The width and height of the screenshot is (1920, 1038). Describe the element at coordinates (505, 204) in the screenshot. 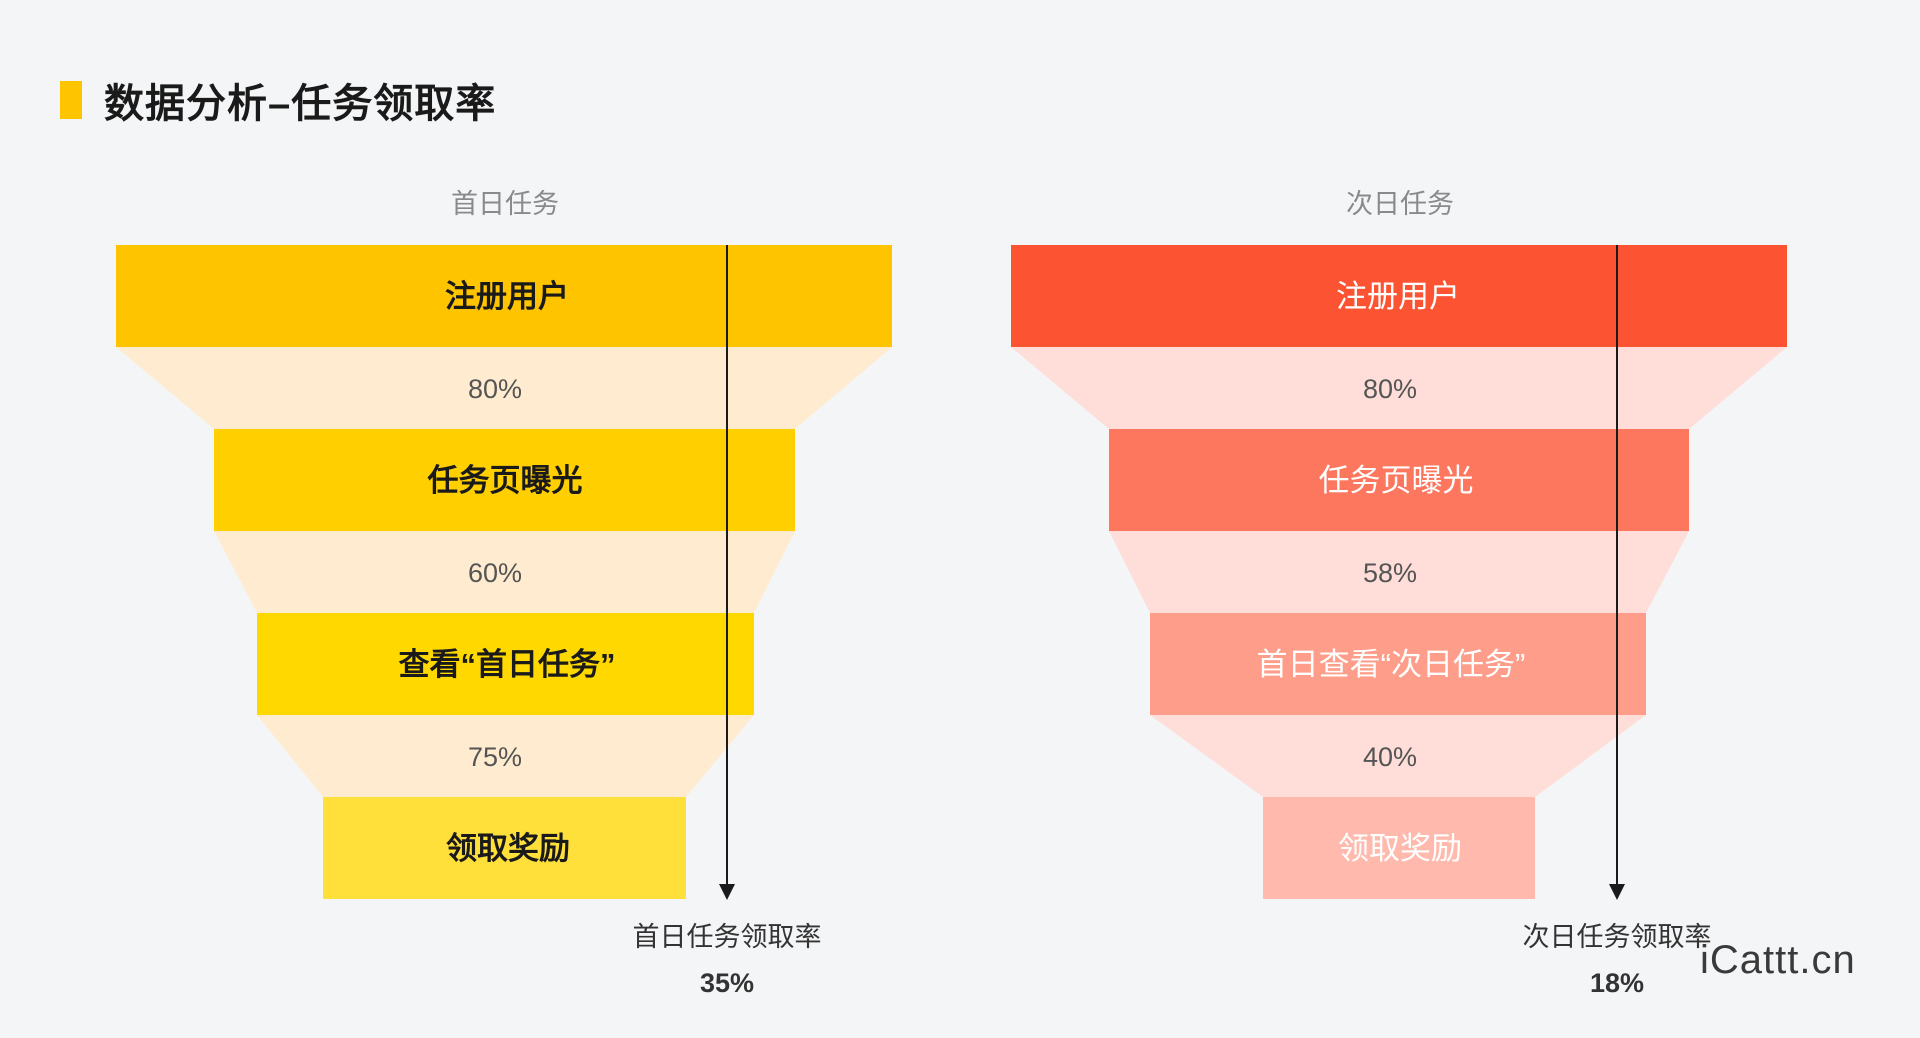

I see `funnel-1-title: 首日任务` at that location.